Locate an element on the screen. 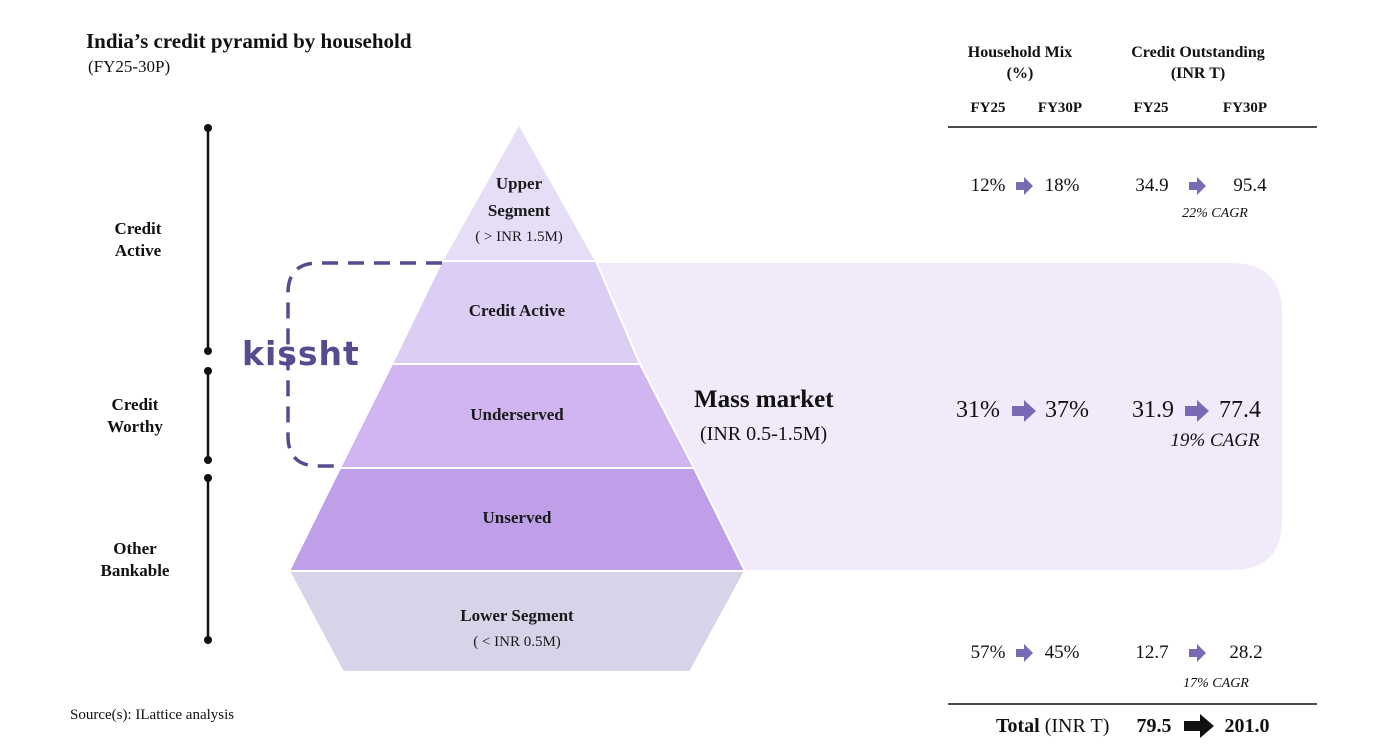 The width and height of the screenshot is (1387, 752). upper-segment-sub: ( > INR 1.5M) is located at coordinates (519, 237).